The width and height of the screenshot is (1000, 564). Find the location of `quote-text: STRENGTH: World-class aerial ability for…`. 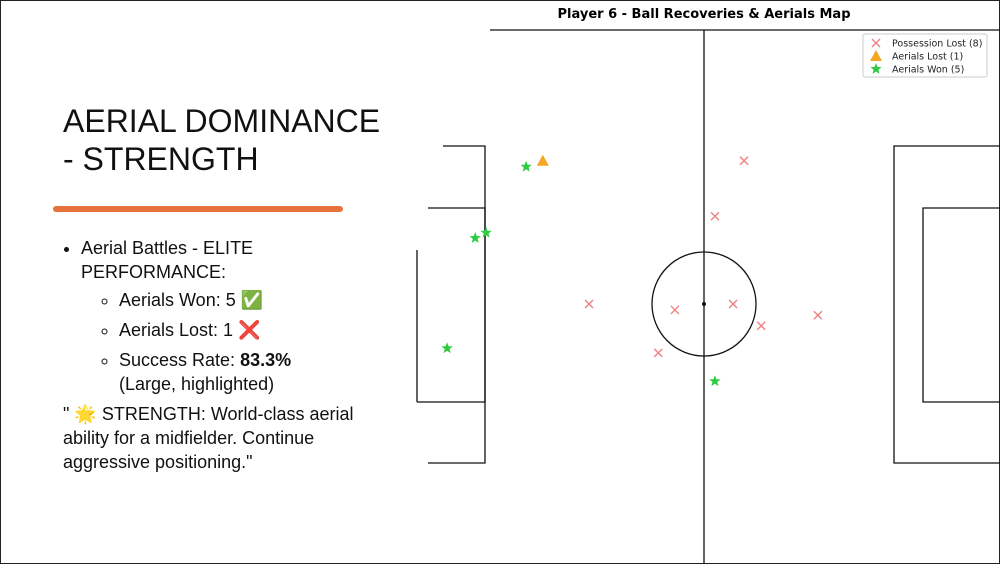

quote-text: STRENGTH: World-class aerial ability for… is located at coordinates (208, 438).